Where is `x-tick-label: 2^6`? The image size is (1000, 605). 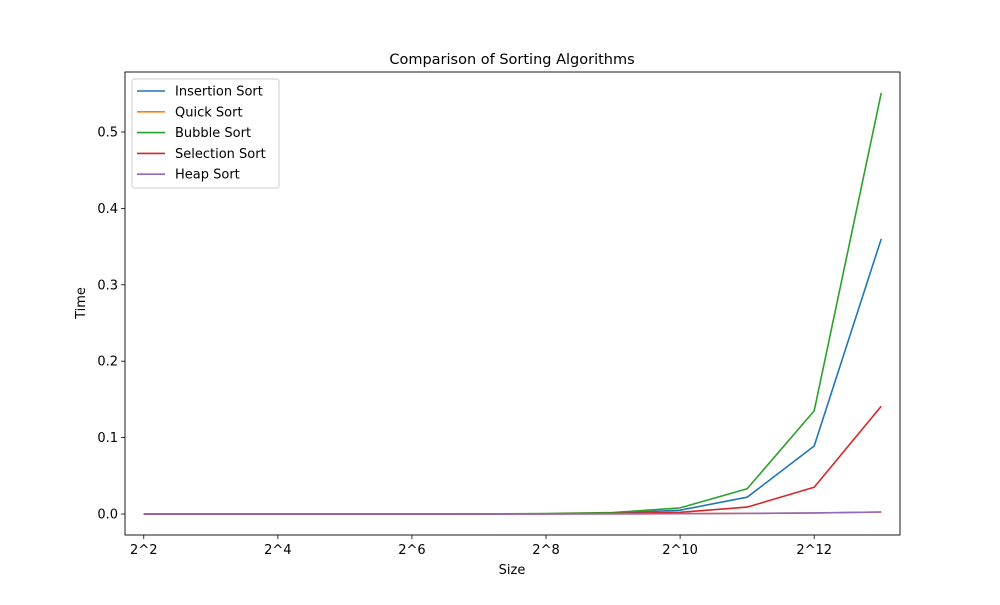
x-tick-label: 2^6 is located at coordinates (411, 550).